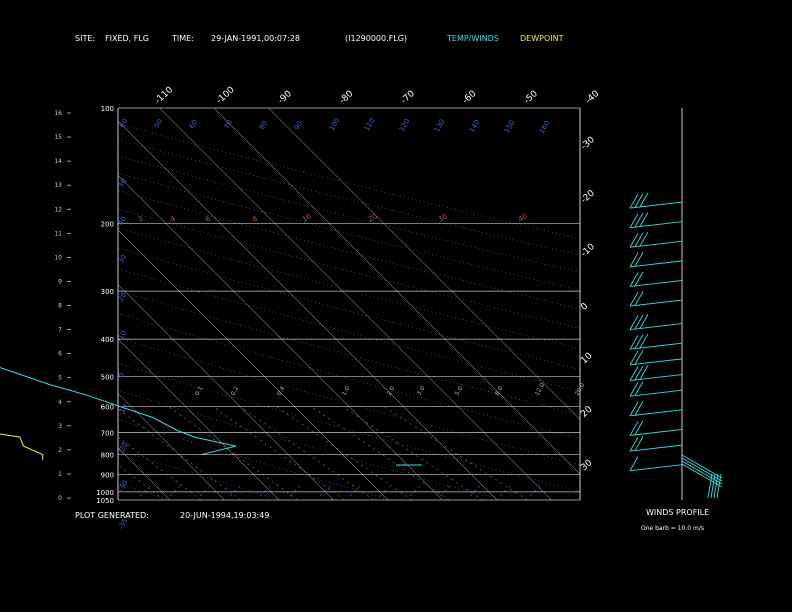  Describe the element at coordinates (542, 38) in the screenshot. I see `legend-dew: DEWPOINT` at that location.